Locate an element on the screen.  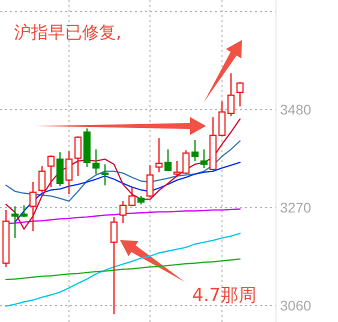
y-tick-label: 3270 is located at coordinates (296, 208).